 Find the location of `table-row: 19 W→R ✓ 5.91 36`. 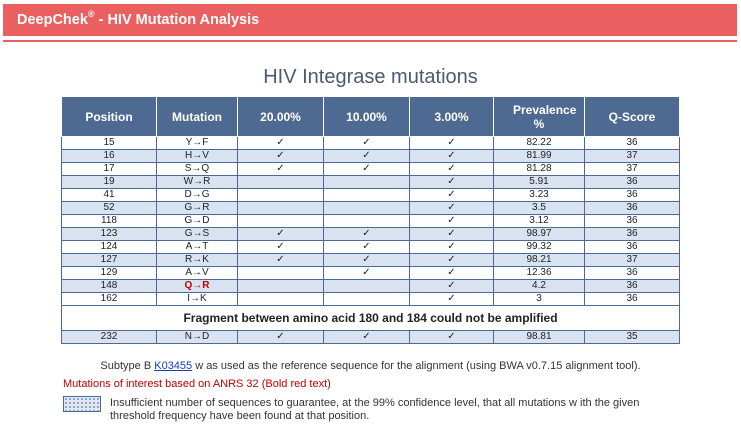

table-row: 19 W→R ✓ 5.91 36 is located at coordinates (370, 182).